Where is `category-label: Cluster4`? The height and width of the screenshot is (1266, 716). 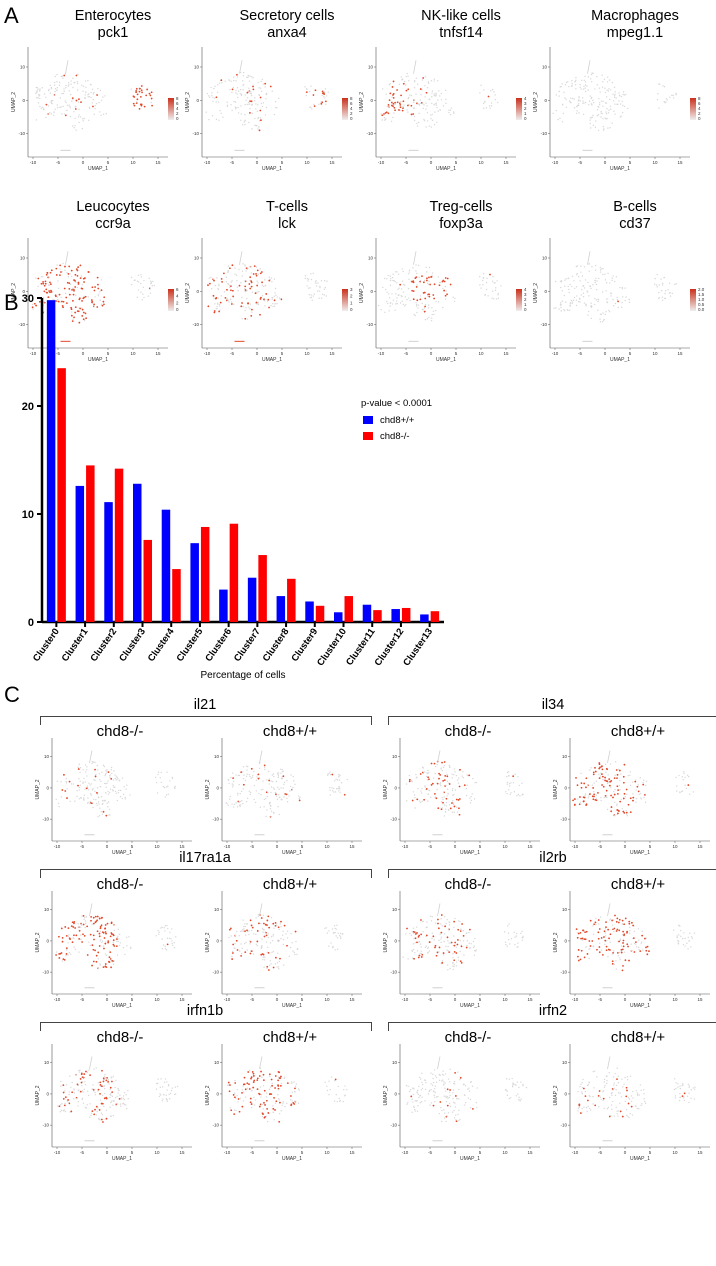 category-label: Cluster4 is located at coordinates (161, 645).